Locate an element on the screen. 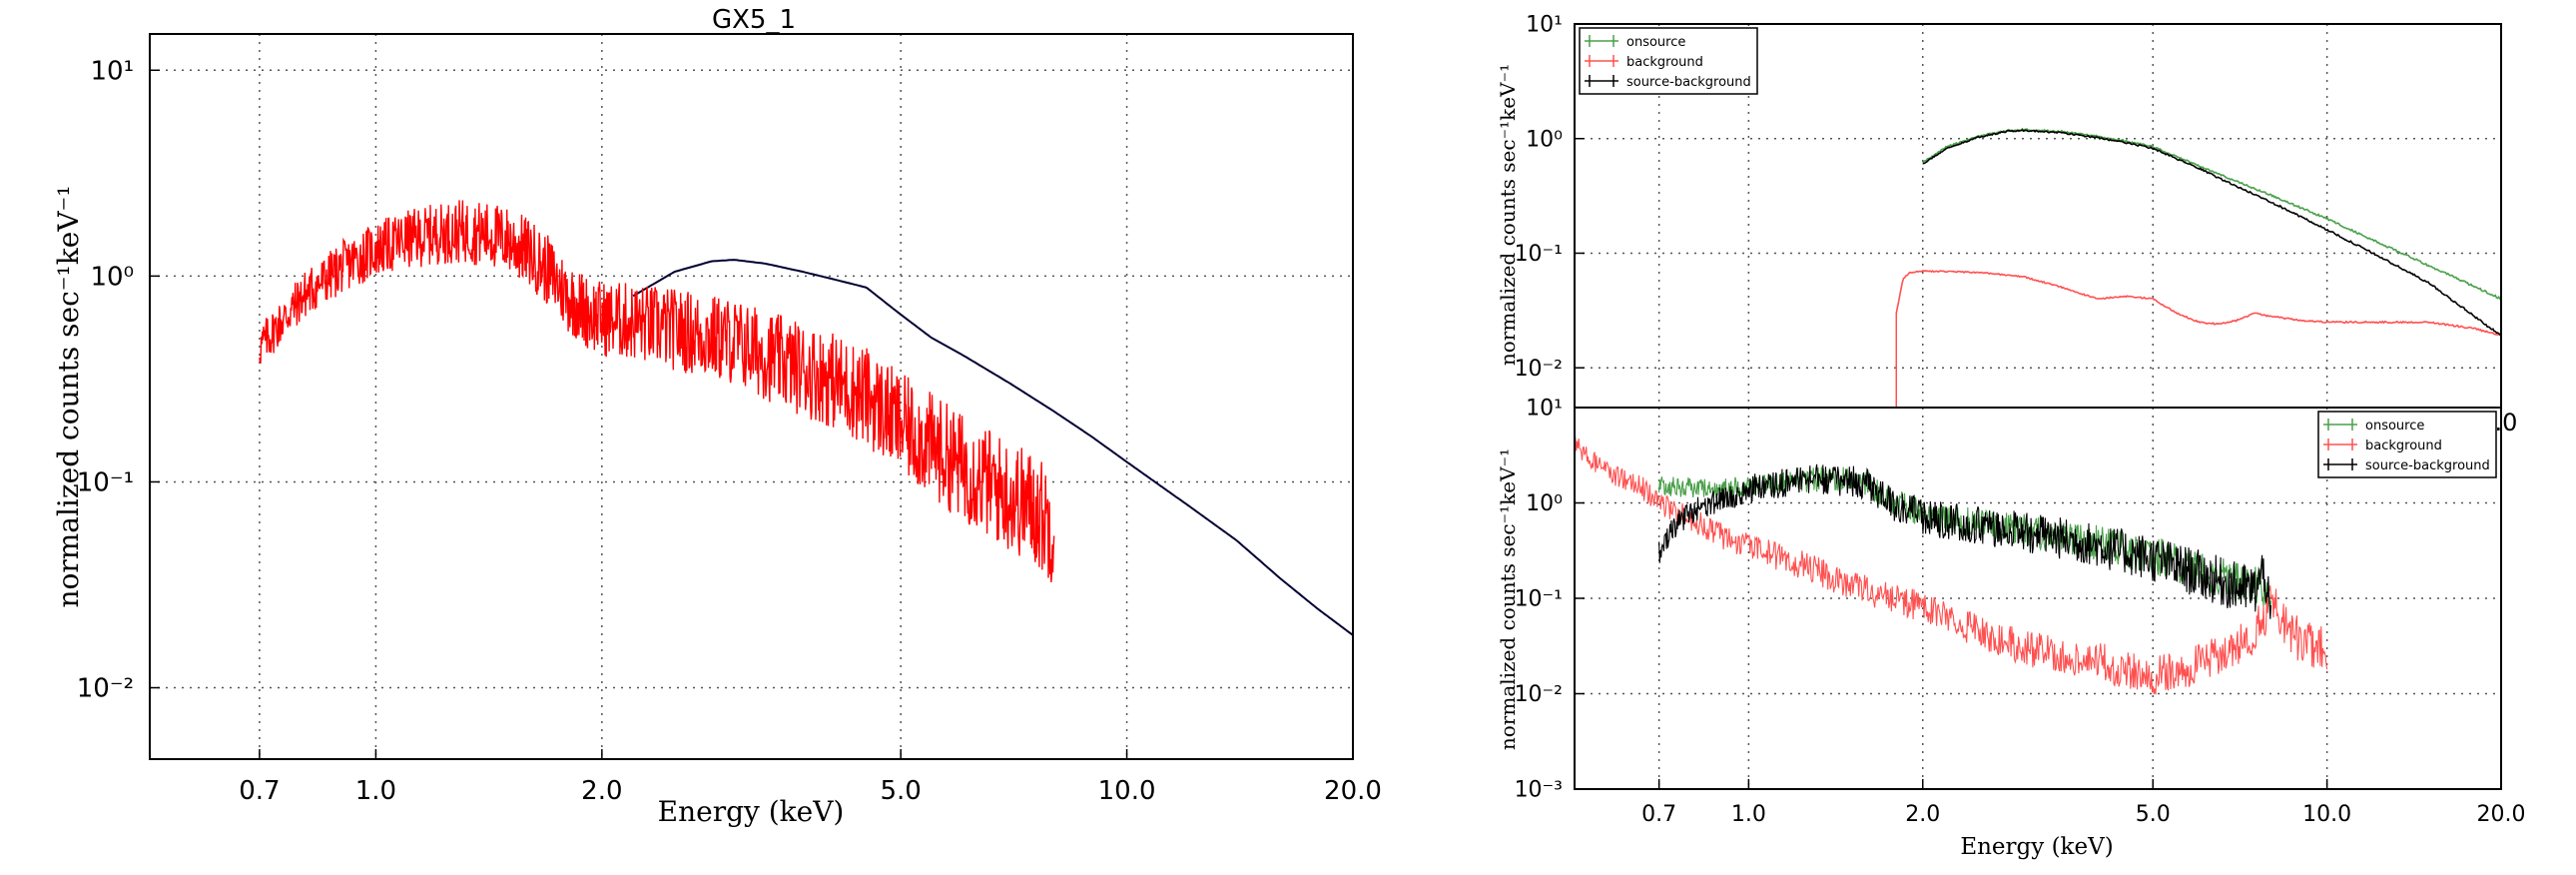 This screenshot has height=875, width=2576. bottom-right-series-source-background is located at coordinates (1965, 541).